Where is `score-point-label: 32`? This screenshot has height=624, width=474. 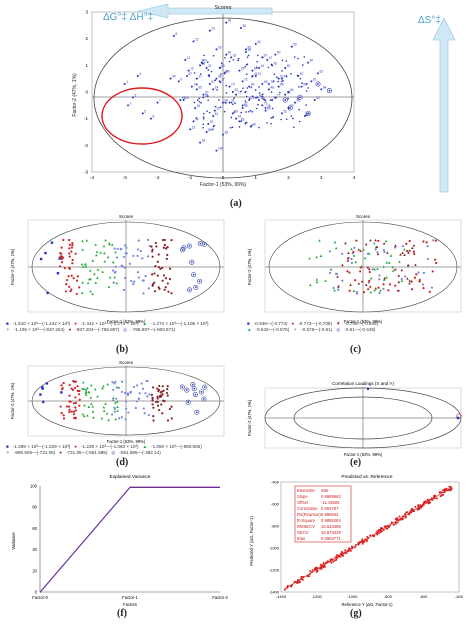 score-point-label: 32 is located at coordinates (235, 55).